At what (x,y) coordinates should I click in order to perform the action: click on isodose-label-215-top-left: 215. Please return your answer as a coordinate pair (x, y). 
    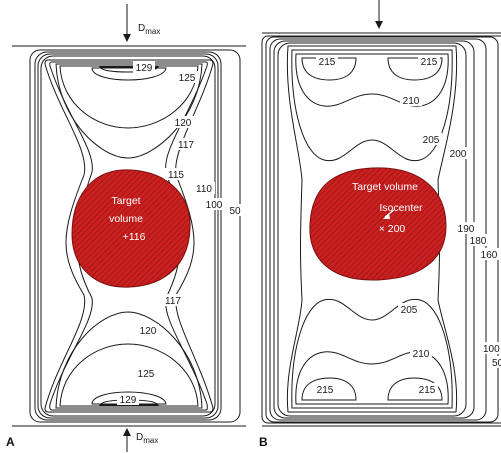
    Looking at the image, I should click on (327, 62).